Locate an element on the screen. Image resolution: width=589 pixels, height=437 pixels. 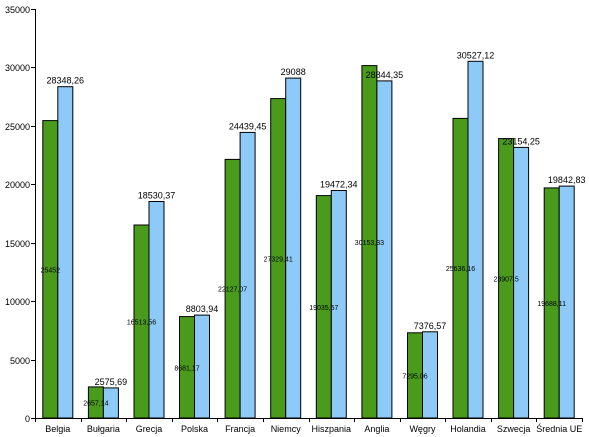
x-tick-label: Hiszpania is located at coordinates (332, 429).